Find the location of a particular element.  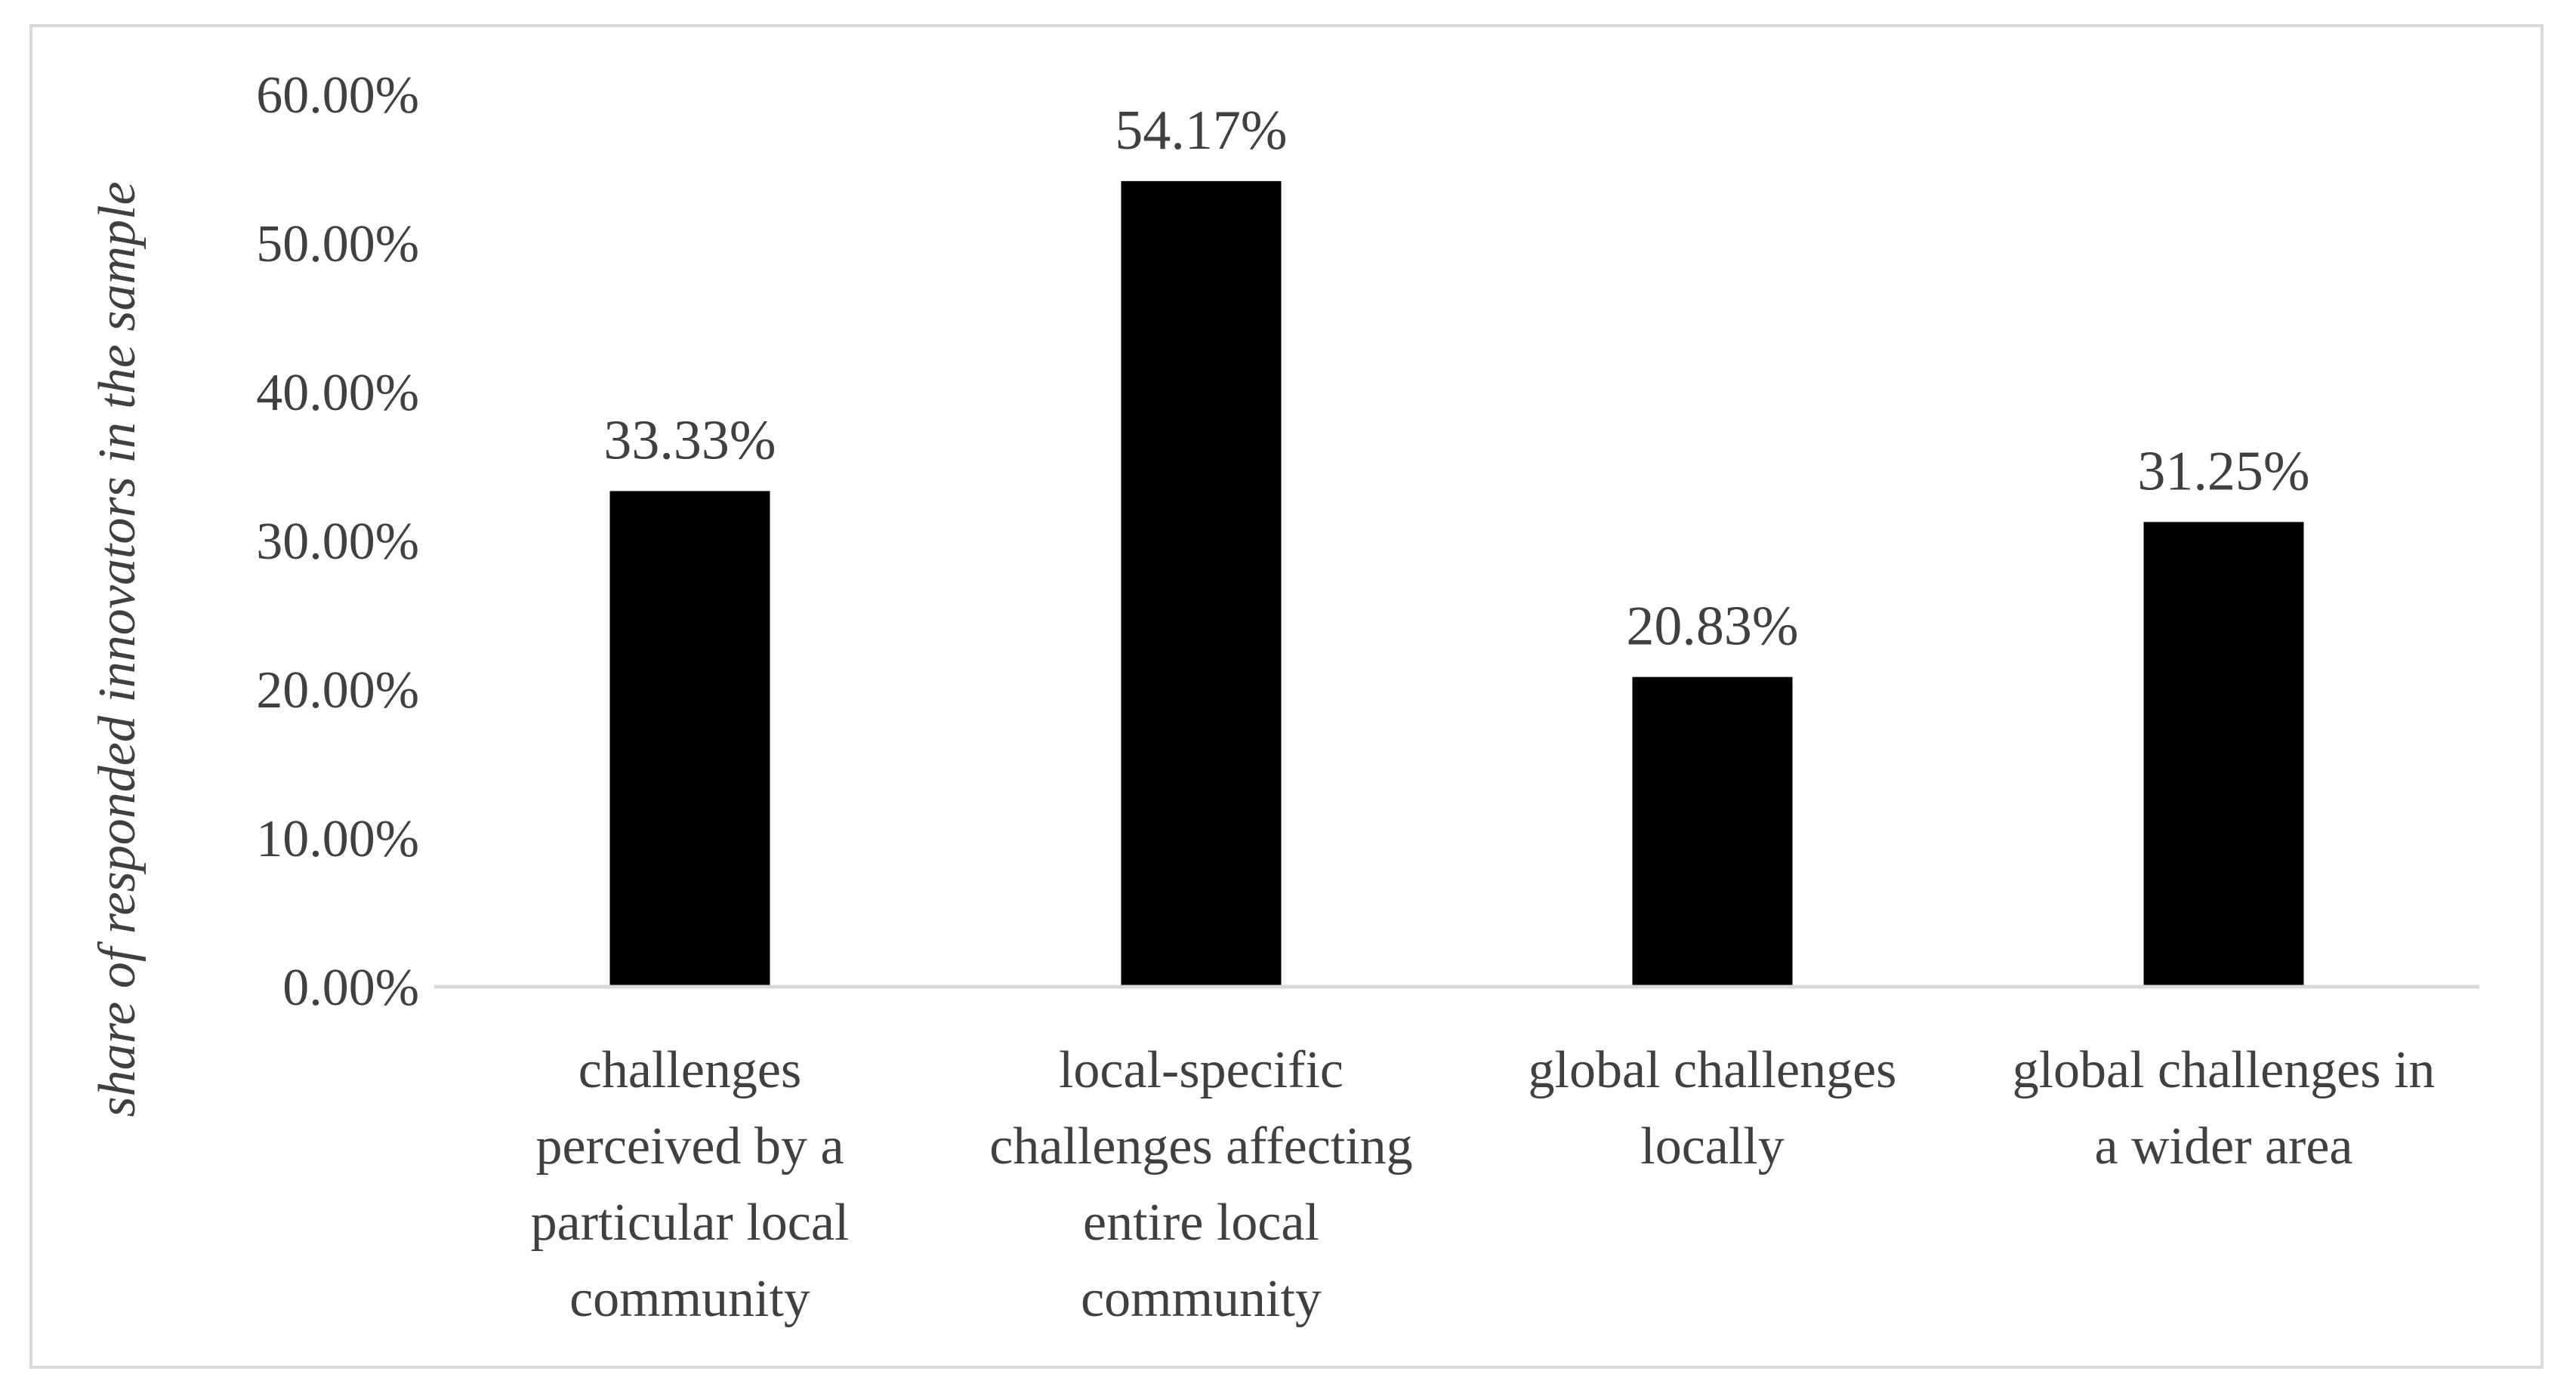

y-tick-label: 40.00% is located at coordinates (337, 393).